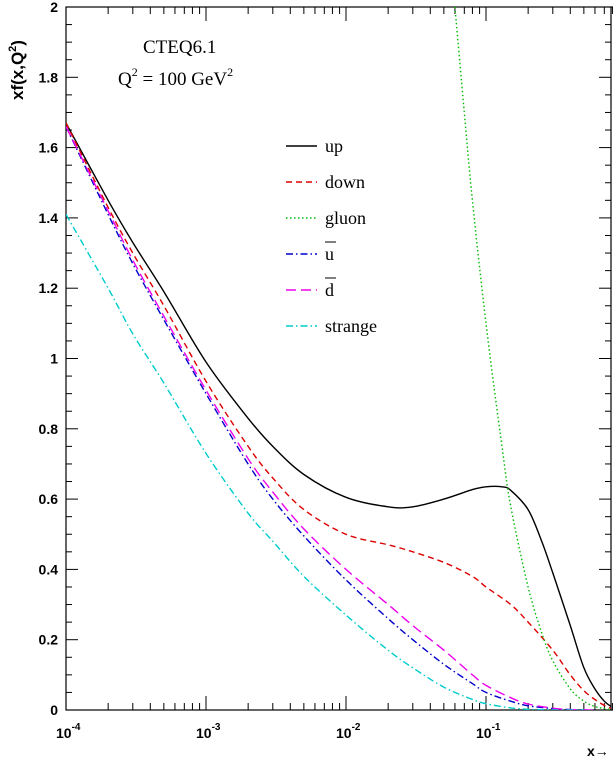 The image size is (613, 761). What do you see at coordinates (49, 429) in the screenshot?
I see `y-tick-label: 0.8` at bounding box center [49, 429].